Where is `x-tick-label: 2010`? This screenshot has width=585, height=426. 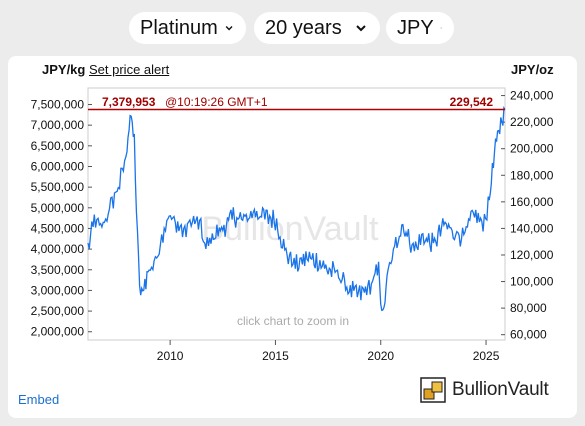
x-tick-label: 2010 is located at coordinates (170, 356).